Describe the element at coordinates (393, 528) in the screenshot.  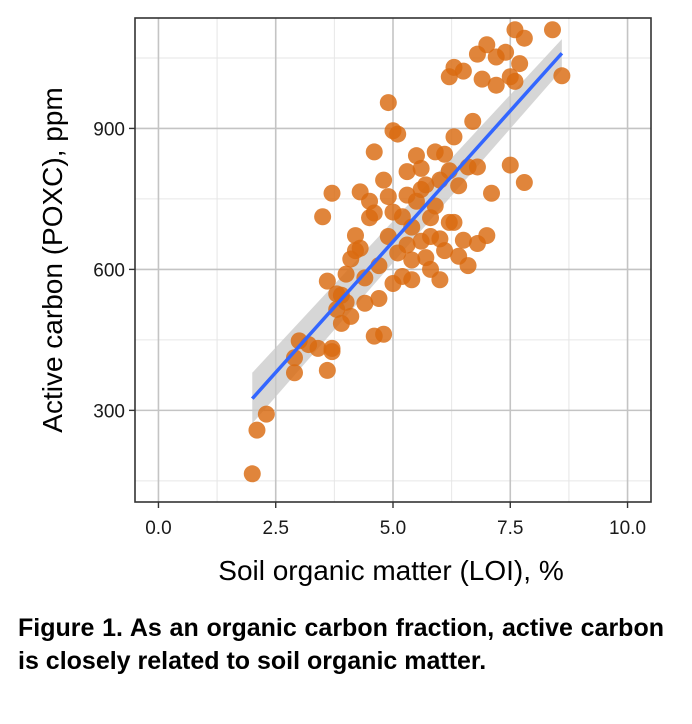
I see `x-tick-label: 5.0` at that location.